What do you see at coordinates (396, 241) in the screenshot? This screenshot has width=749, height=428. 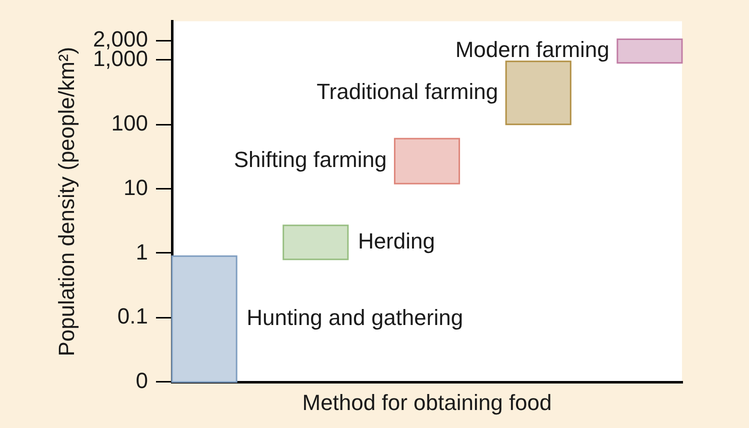 I see `series-label: Herding` at bounding box center [396, 241].